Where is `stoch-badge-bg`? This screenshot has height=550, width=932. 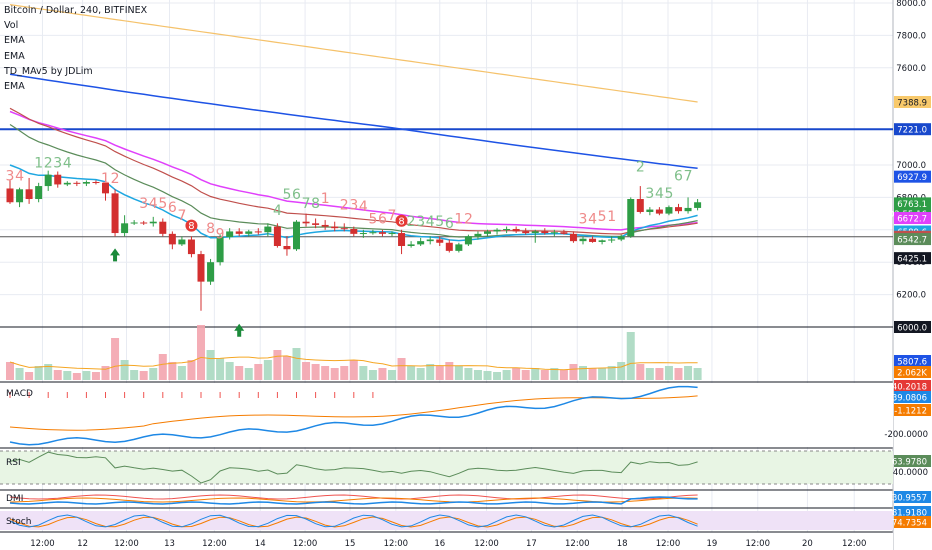 stoch-badge-bg is located at coordinates (912, 512).